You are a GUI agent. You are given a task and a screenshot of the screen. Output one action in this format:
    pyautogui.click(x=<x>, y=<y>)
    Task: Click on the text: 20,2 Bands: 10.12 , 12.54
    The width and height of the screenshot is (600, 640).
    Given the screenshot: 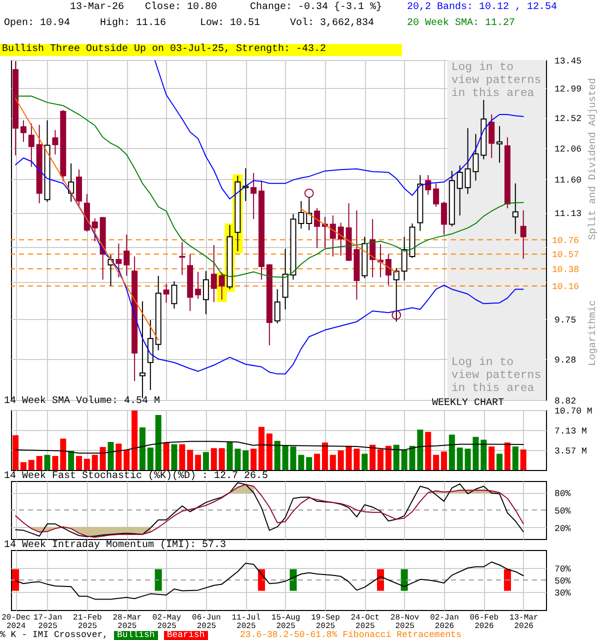 What is the action you would take?
    pyautogui.click(x=482, y=8)
    